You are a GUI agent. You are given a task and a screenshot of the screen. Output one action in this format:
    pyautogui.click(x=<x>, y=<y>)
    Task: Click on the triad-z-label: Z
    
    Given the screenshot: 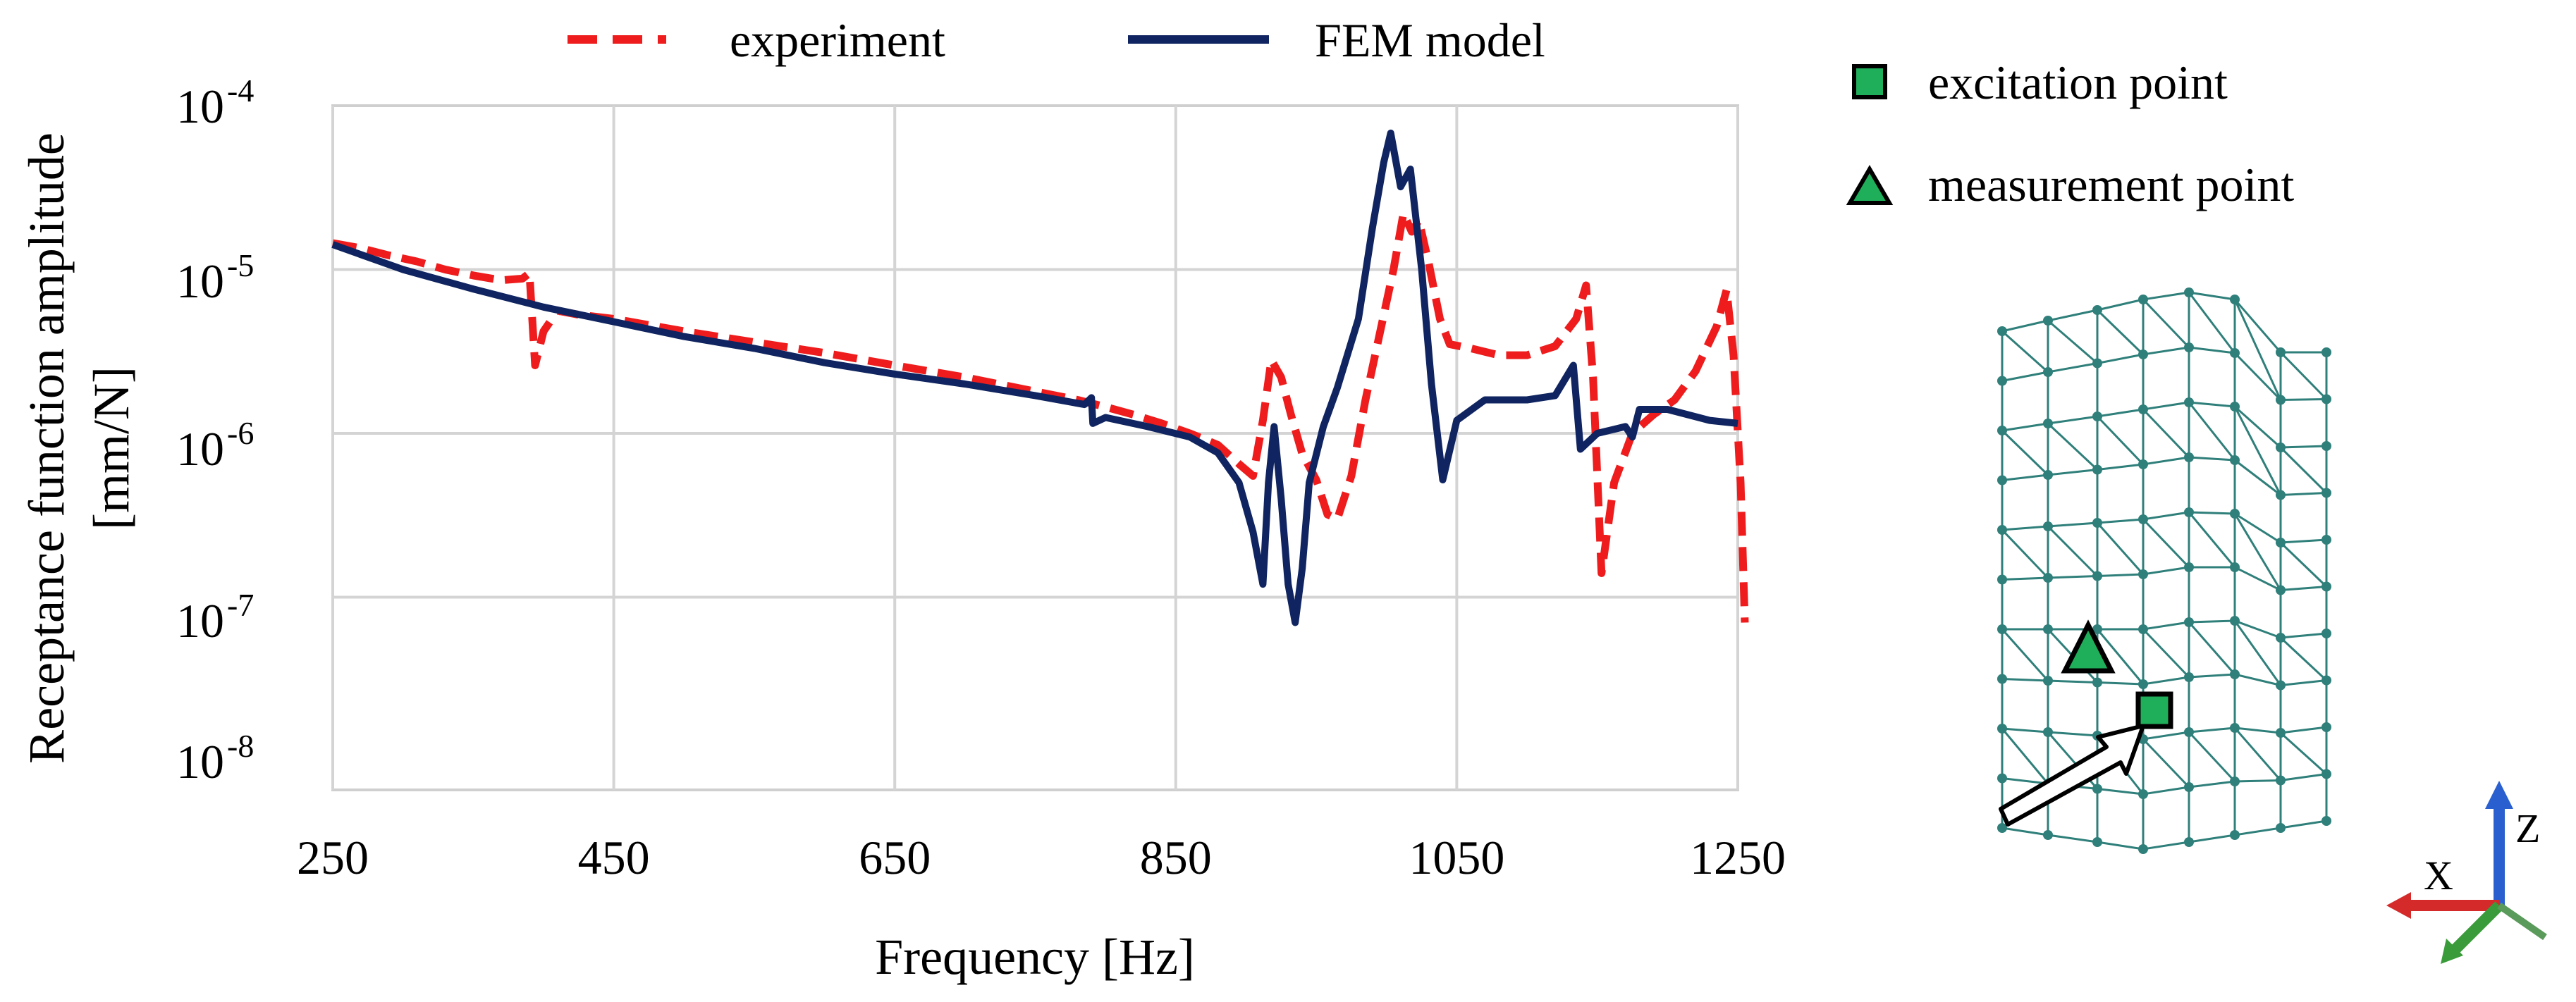 What is the action you would take?
    pyautogui.click(x=2527, y=828)
    